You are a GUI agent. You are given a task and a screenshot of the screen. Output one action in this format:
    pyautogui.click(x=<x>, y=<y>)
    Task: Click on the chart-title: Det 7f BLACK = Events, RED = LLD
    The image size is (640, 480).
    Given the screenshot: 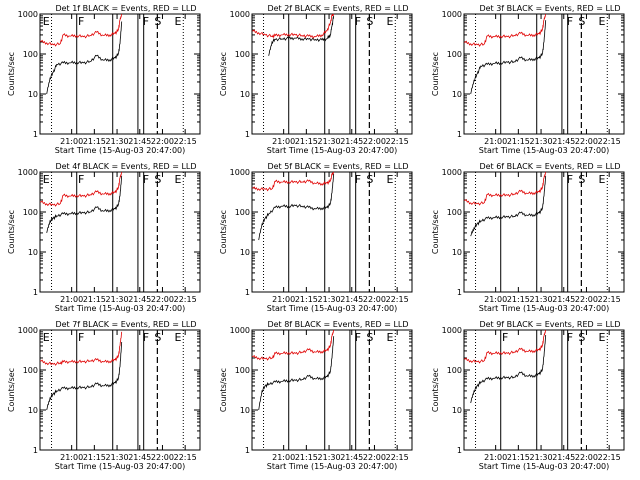 What is the action you would take?
    pyautogui.click(x=125, y=324)
    